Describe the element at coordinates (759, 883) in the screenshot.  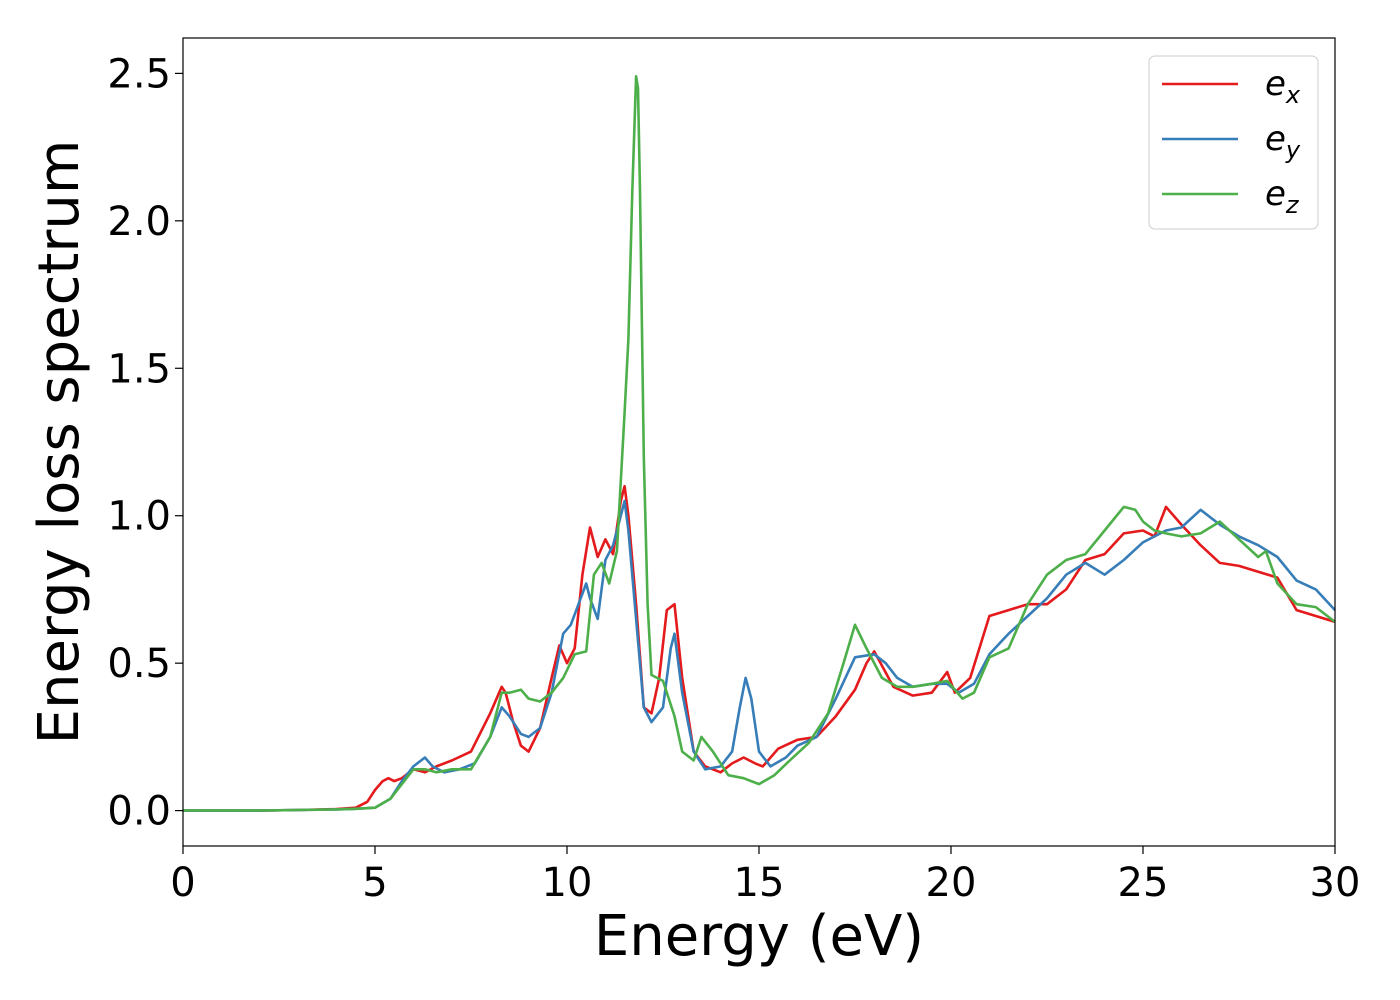
I see `x-tick-label: 15` at that location.